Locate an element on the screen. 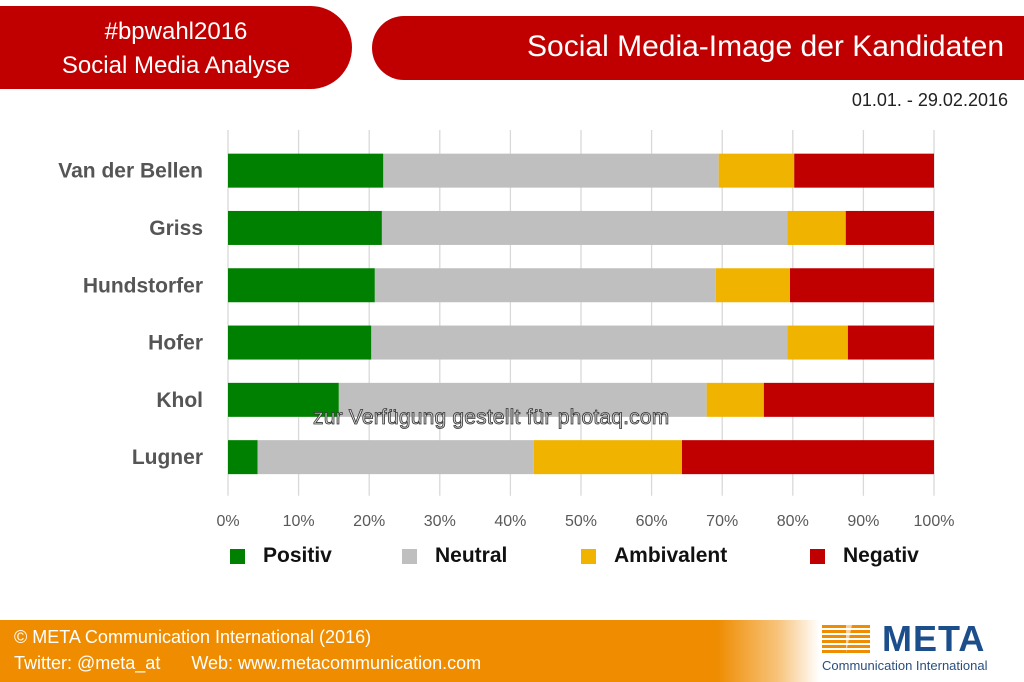  legend-label-positiv: Positiv is located at coordinates (297, 555).